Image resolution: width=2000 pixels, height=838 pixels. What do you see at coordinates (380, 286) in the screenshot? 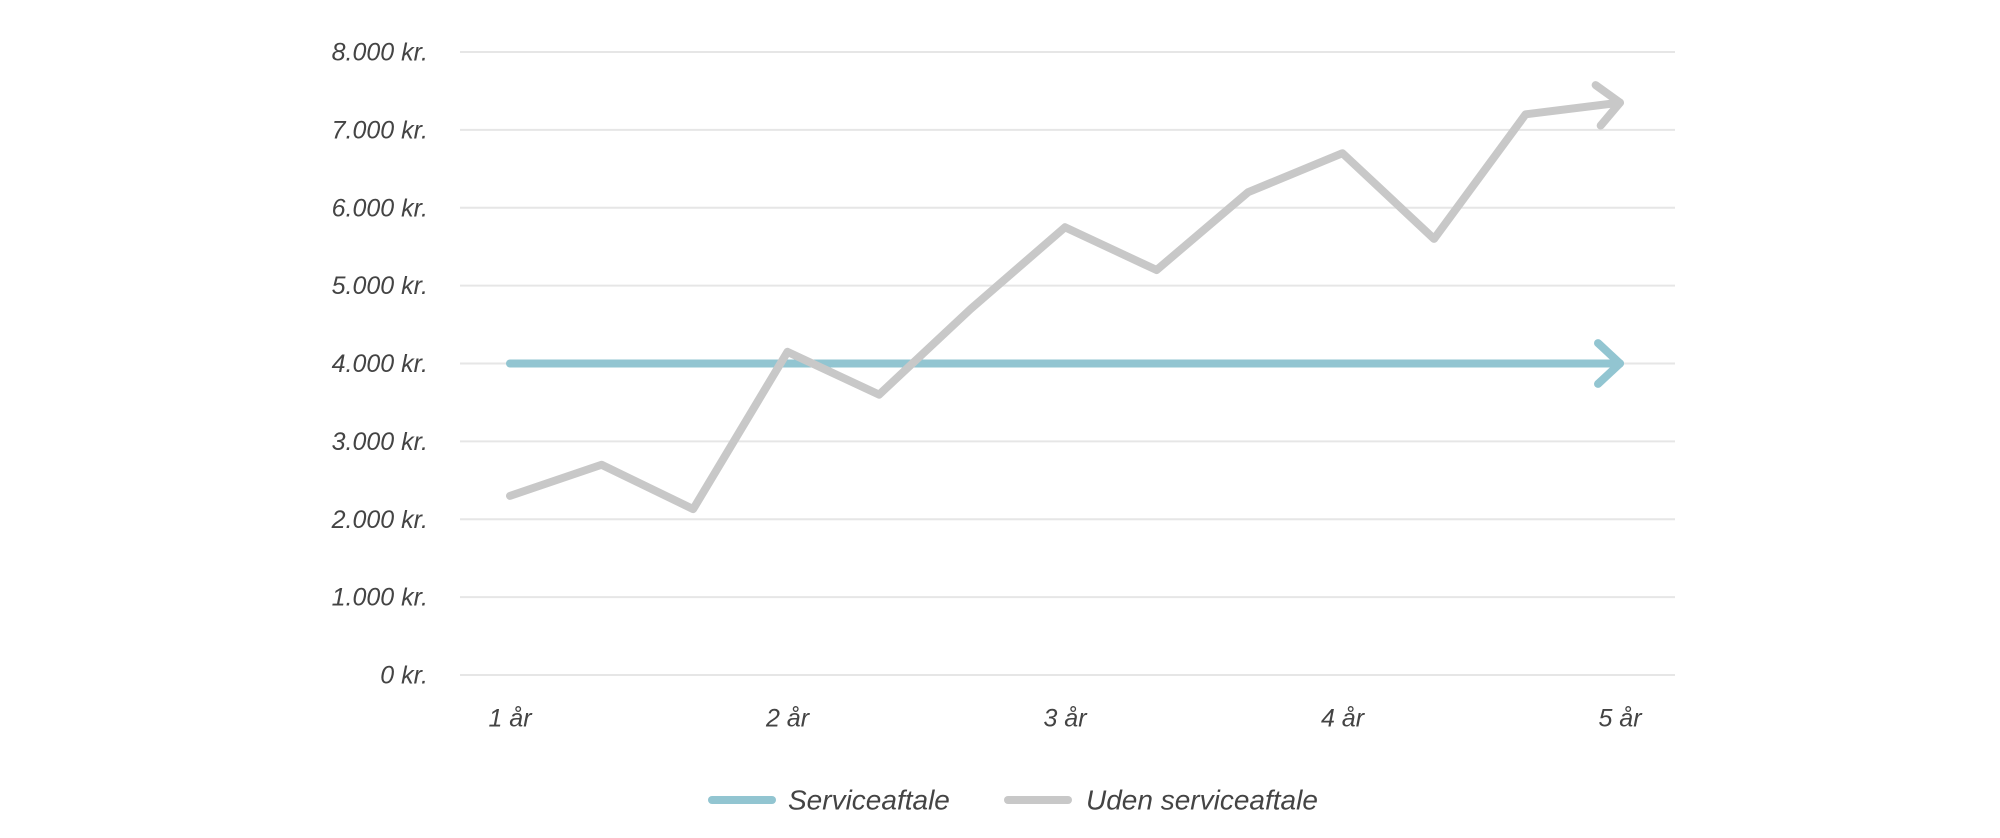
I see `y-tick-label: 5.000 kr.` at bounding box center [380, 286].